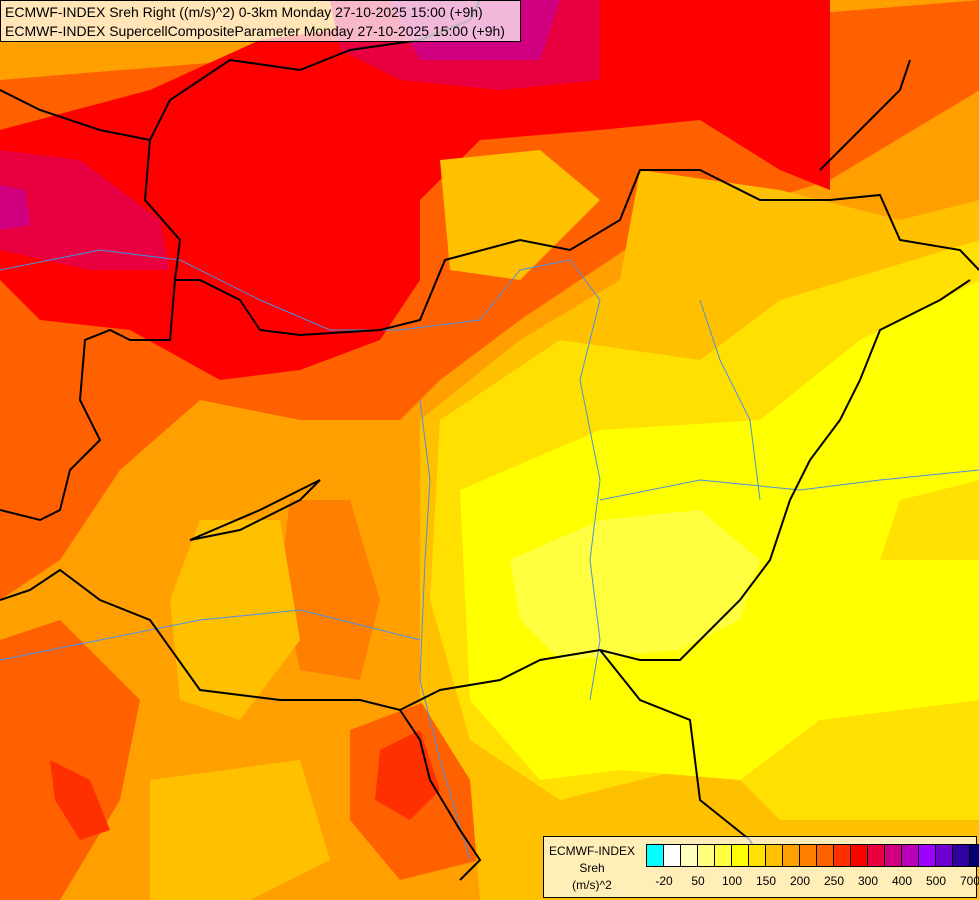 The height and width of the screenshot is (900, 979). I want to click on legend-tick-label: 50, so click(698, 881).